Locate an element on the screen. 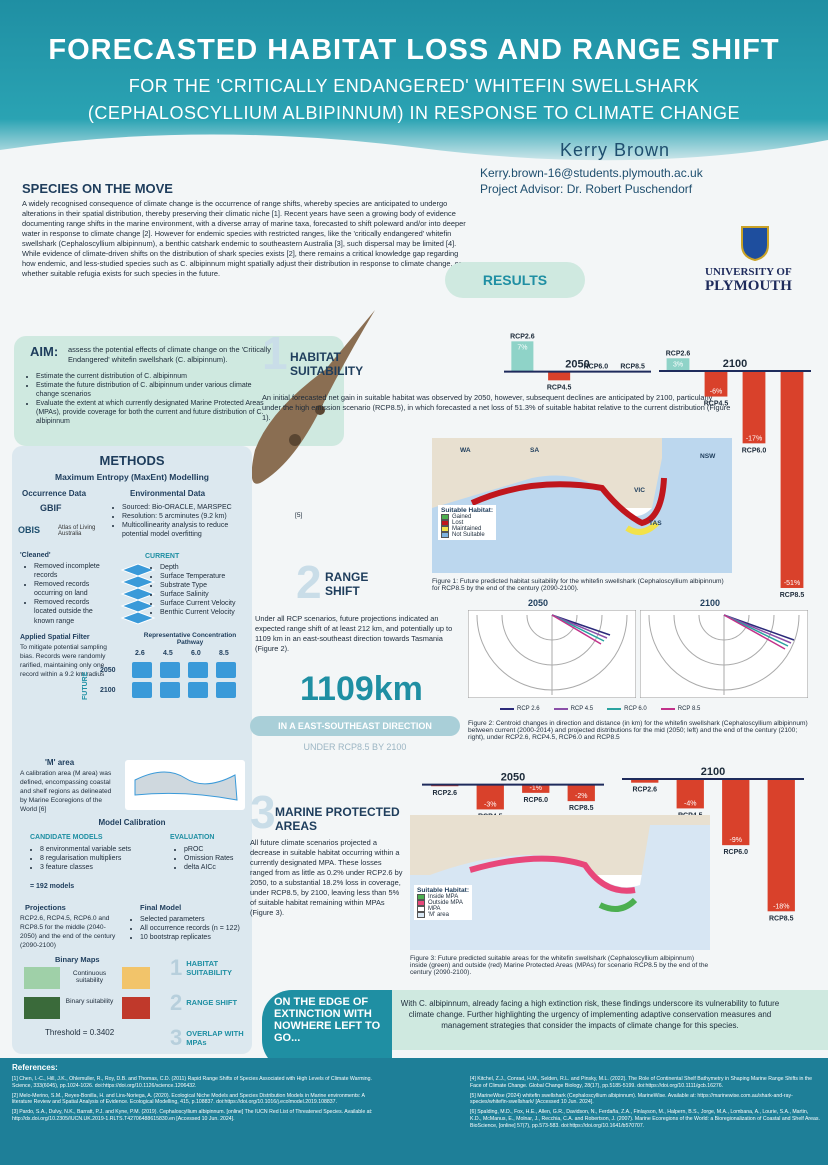 This screenshot has height=1165, width=828. list-item: Benthic Current Velocity is located at coordinates (209, 612).